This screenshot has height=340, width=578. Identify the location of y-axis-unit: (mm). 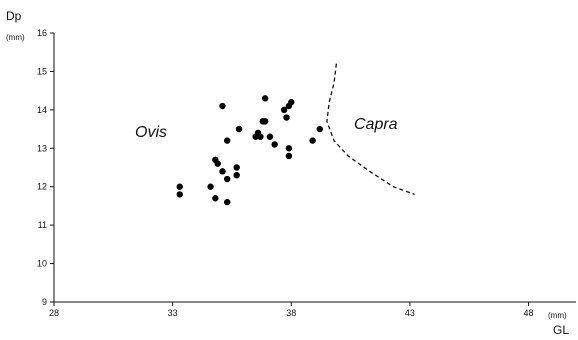
(15, 37).